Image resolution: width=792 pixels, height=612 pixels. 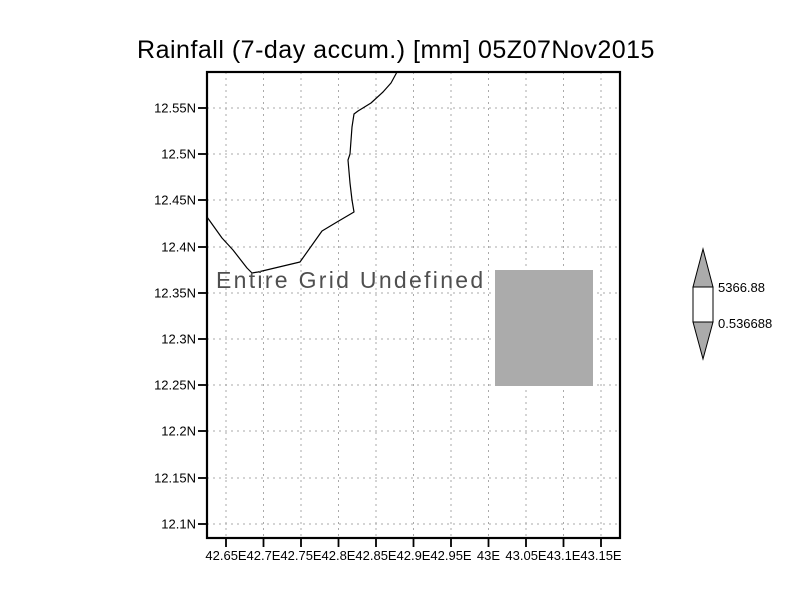 What do you see at coordinates (264, 555) in the screenshot?
I see `x-tick-label: 42.7E` at bounding box center [264, 555].